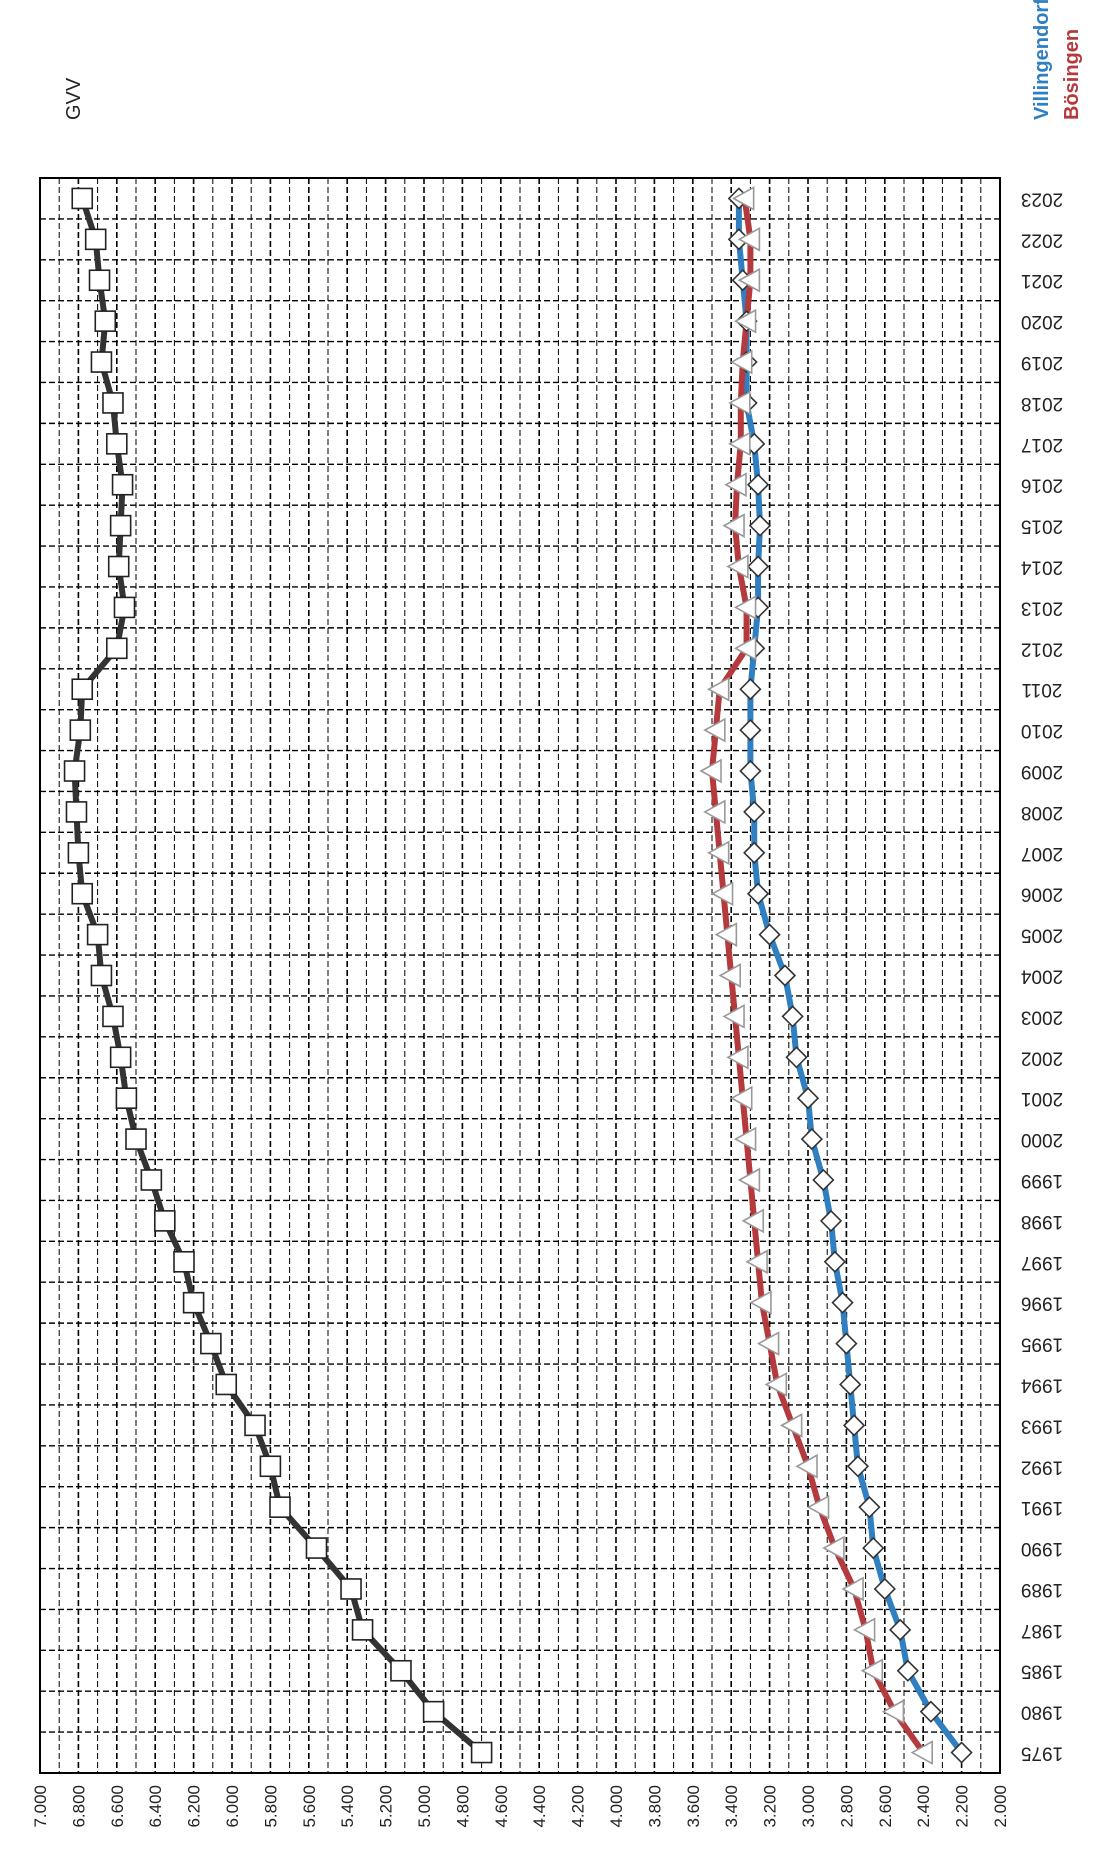 The width and height of the screenshot is (1112, 1851). What do you see at coordinates (1042, 403) in the screenshot?
I see `x-tick-label: 2018` at bounding box center [1042, 403].